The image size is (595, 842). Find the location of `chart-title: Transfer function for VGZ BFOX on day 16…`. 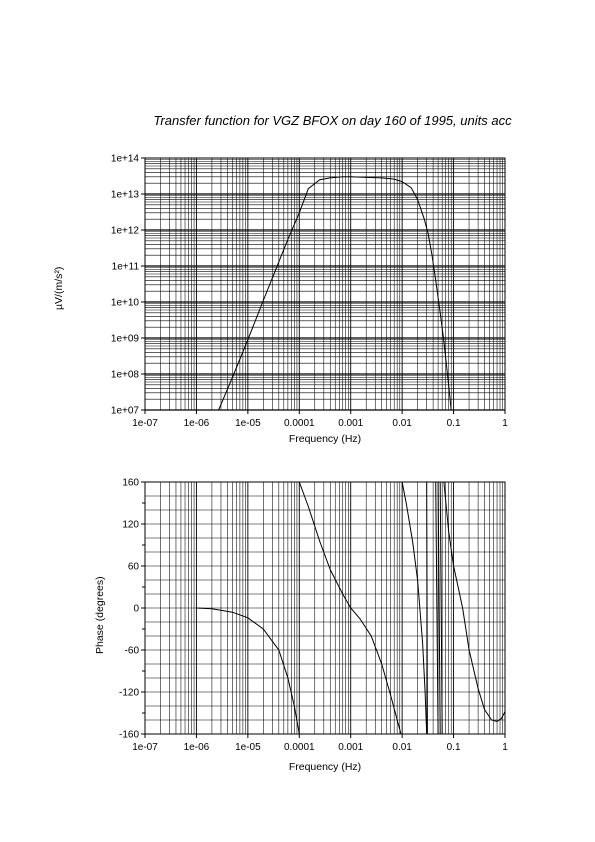

chart-title: Transfer function for VGZ BFOX on day 16… is located at coordinates (332, 120).